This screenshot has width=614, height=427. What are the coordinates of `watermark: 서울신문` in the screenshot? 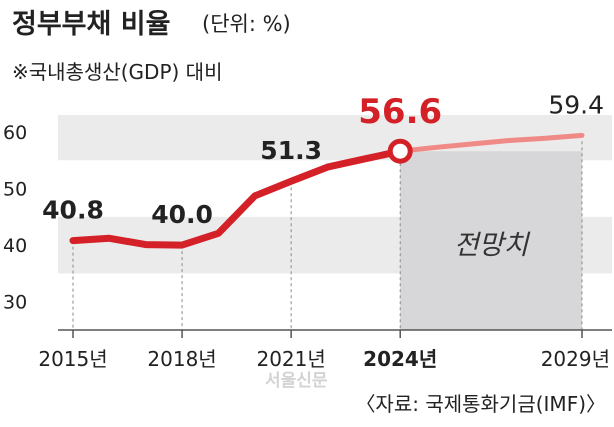 It's located at (296, 381).